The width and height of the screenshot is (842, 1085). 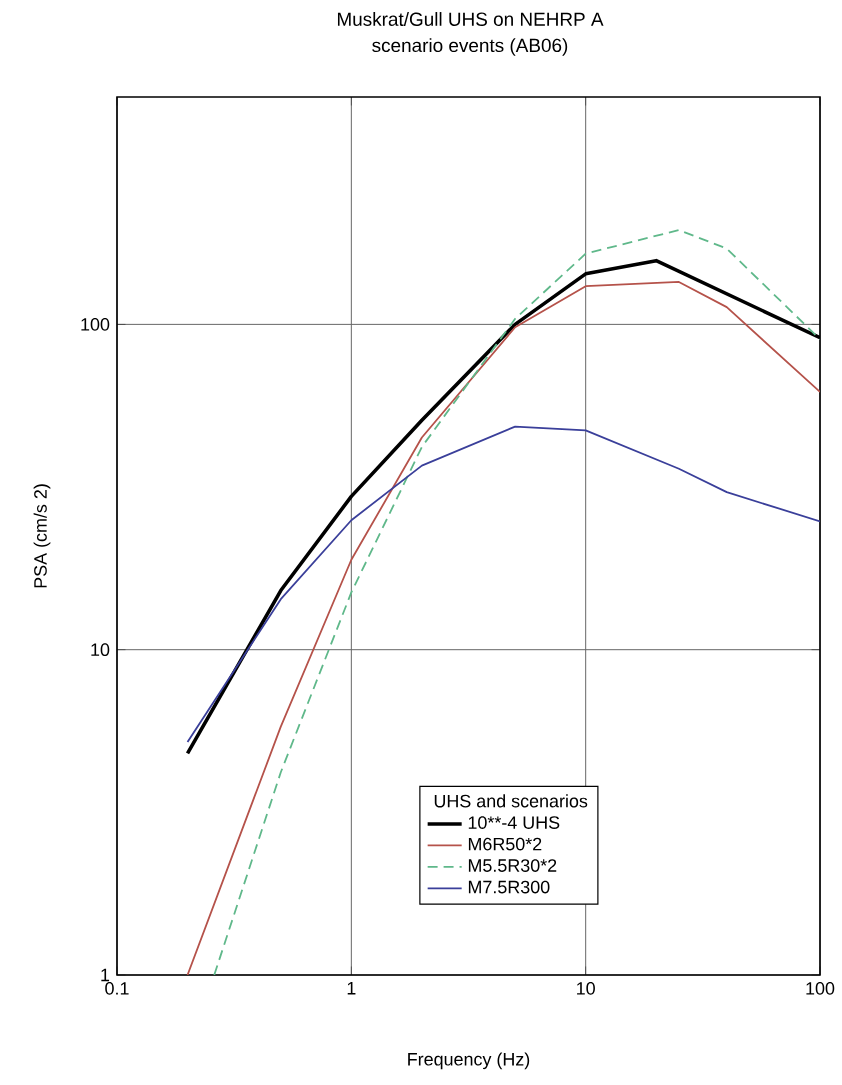 I want to click on x-tick-label: 100, so click(x=820, y=988).